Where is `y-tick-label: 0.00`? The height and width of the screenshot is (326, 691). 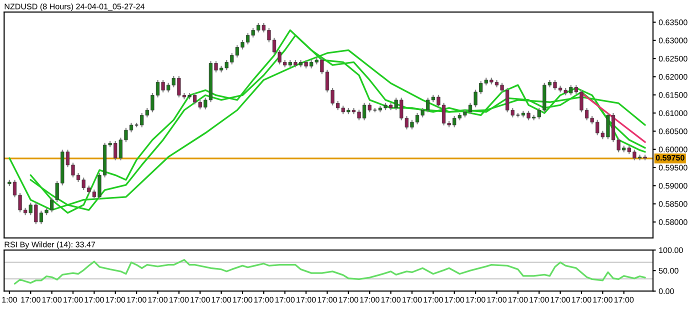 y-tick-label: 0.00 is located at coordinates (666, 291).